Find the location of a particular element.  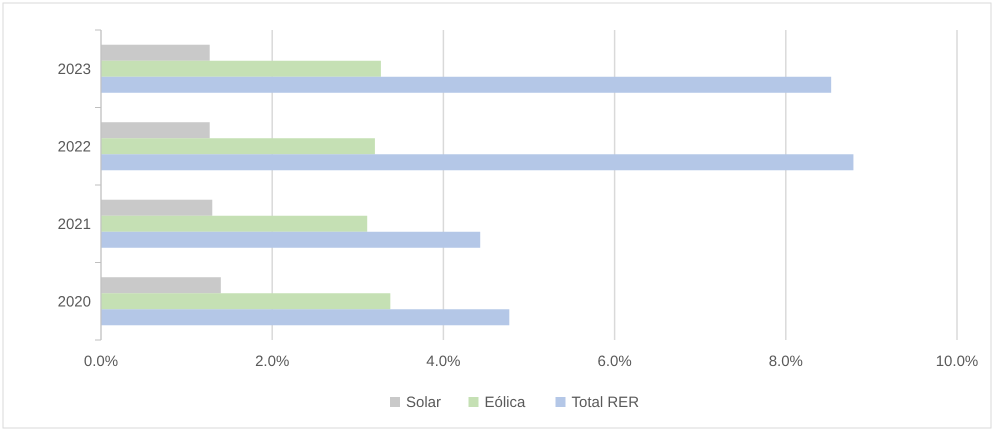

y-tick-label: 2021 is located at coordinates (74, 224).